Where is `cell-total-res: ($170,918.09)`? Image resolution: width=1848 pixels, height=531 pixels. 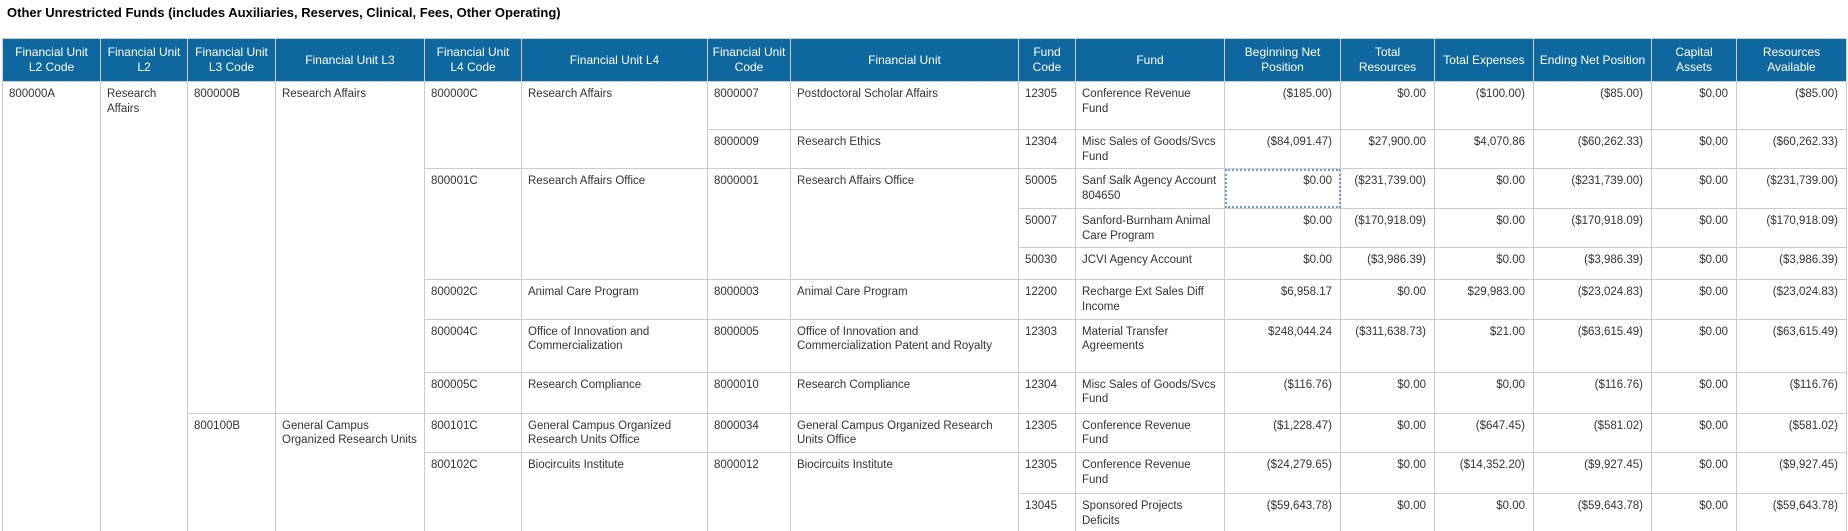 cell-total-res: ($170,918.09) is located at coordinates (1387, 228).